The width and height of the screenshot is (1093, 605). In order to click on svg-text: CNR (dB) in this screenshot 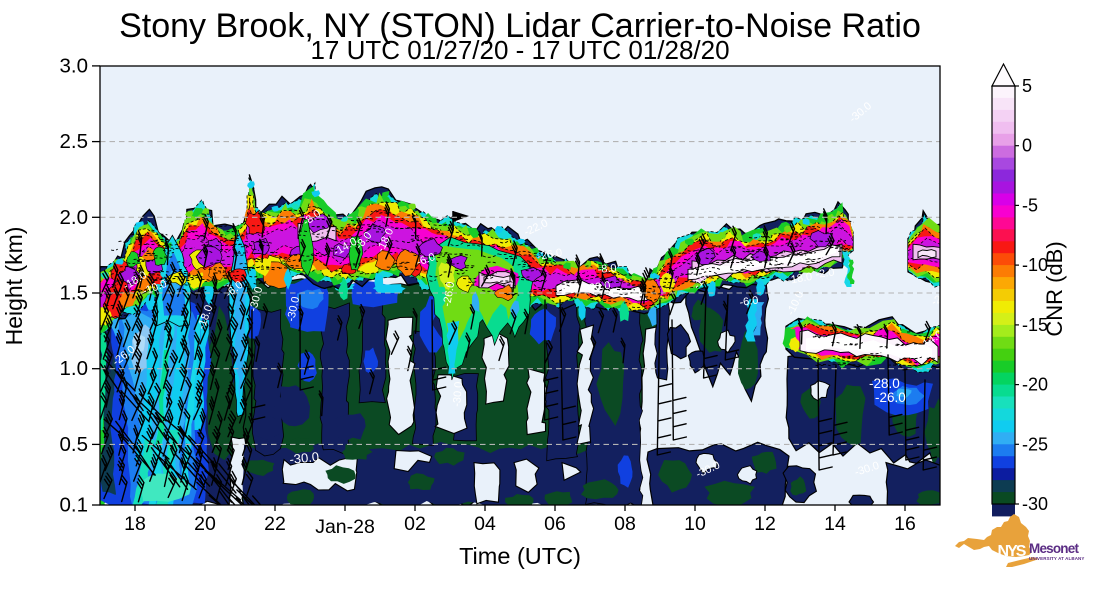, I will do `click(1054, 288)`.